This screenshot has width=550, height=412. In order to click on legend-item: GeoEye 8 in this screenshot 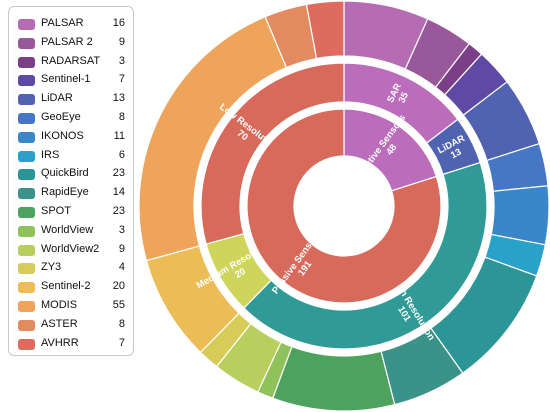, I will do `click(71, 119)`.